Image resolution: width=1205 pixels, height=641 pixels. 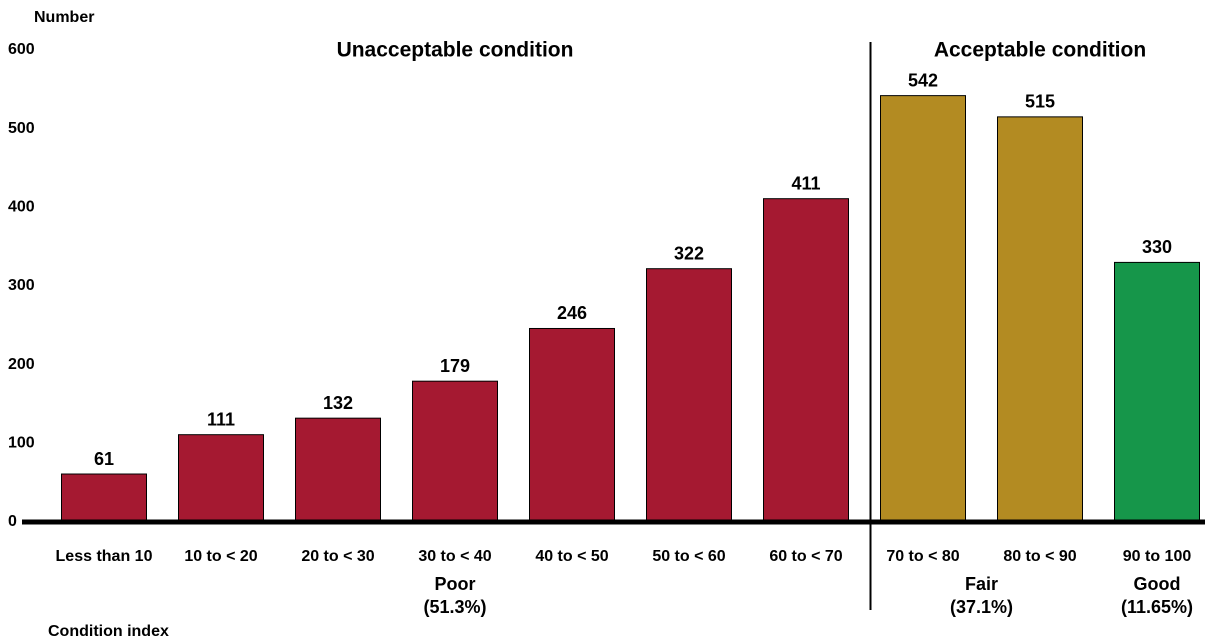 What do you see at coordinates (571, 556) in the screenshot?
I see `x-tick-label: 40 to < 50` at bounding box center [571, 556].